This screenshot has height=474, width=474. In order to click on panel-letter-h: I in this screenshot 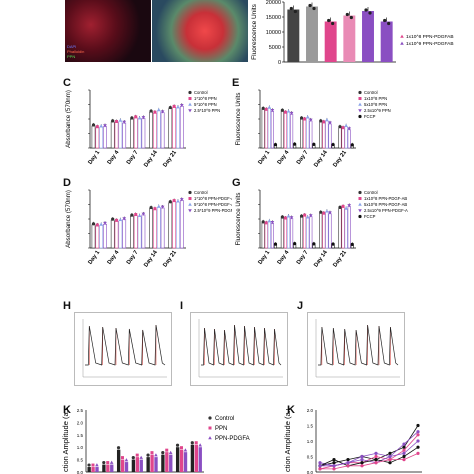, I will do `click(182, 306)`.